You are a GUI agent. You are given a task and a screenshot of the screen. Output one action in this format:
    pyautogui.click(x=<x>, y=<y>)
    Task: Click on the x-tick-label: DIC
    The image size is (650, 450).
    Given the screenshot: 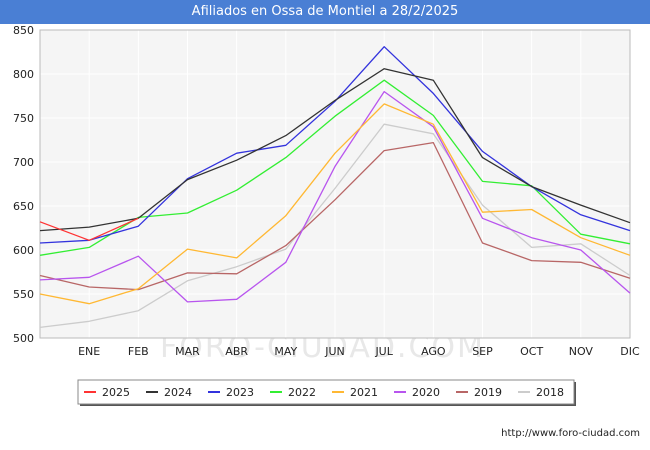 What is the action you would take?
    pyautogui.click(x=630, y=351)
    